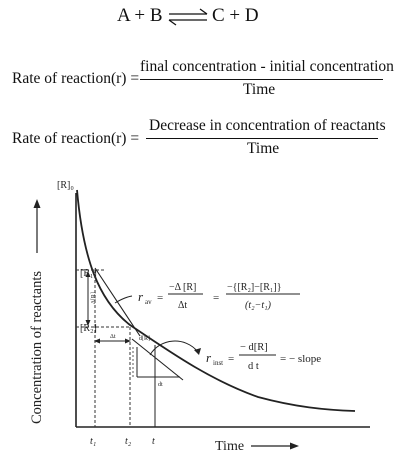 Image resolution: width=400 pixels, height=468 pixels. I want to click on r-av-eq1: =, so click(160, 298).